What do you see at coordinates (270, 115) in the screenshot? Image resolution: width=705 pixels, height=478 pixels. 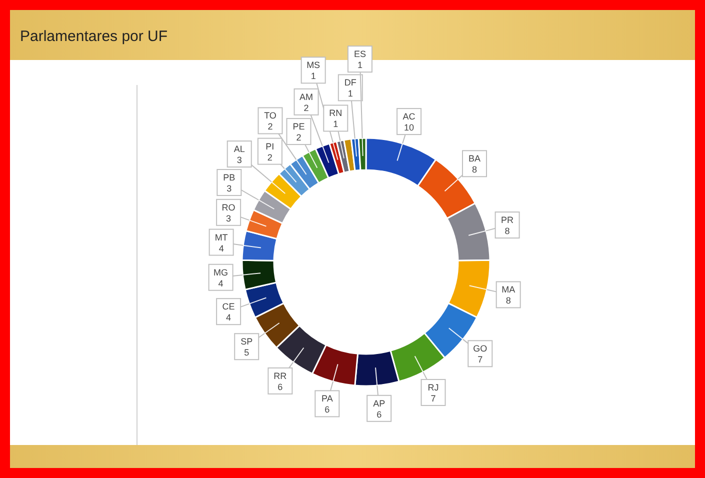 I see `slice-label: TO` at bounding box center [270, 115].